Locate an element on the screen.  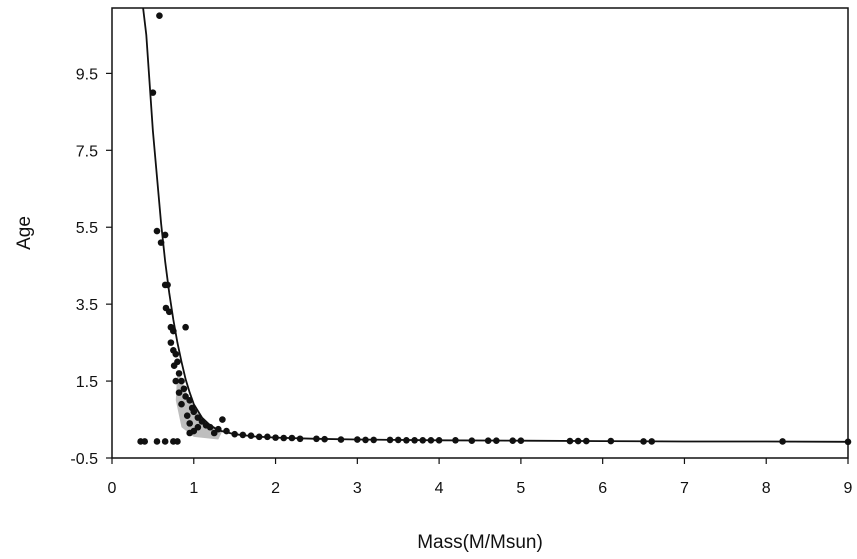
x-tick-label: 0 is located at coordinates (112, 488).